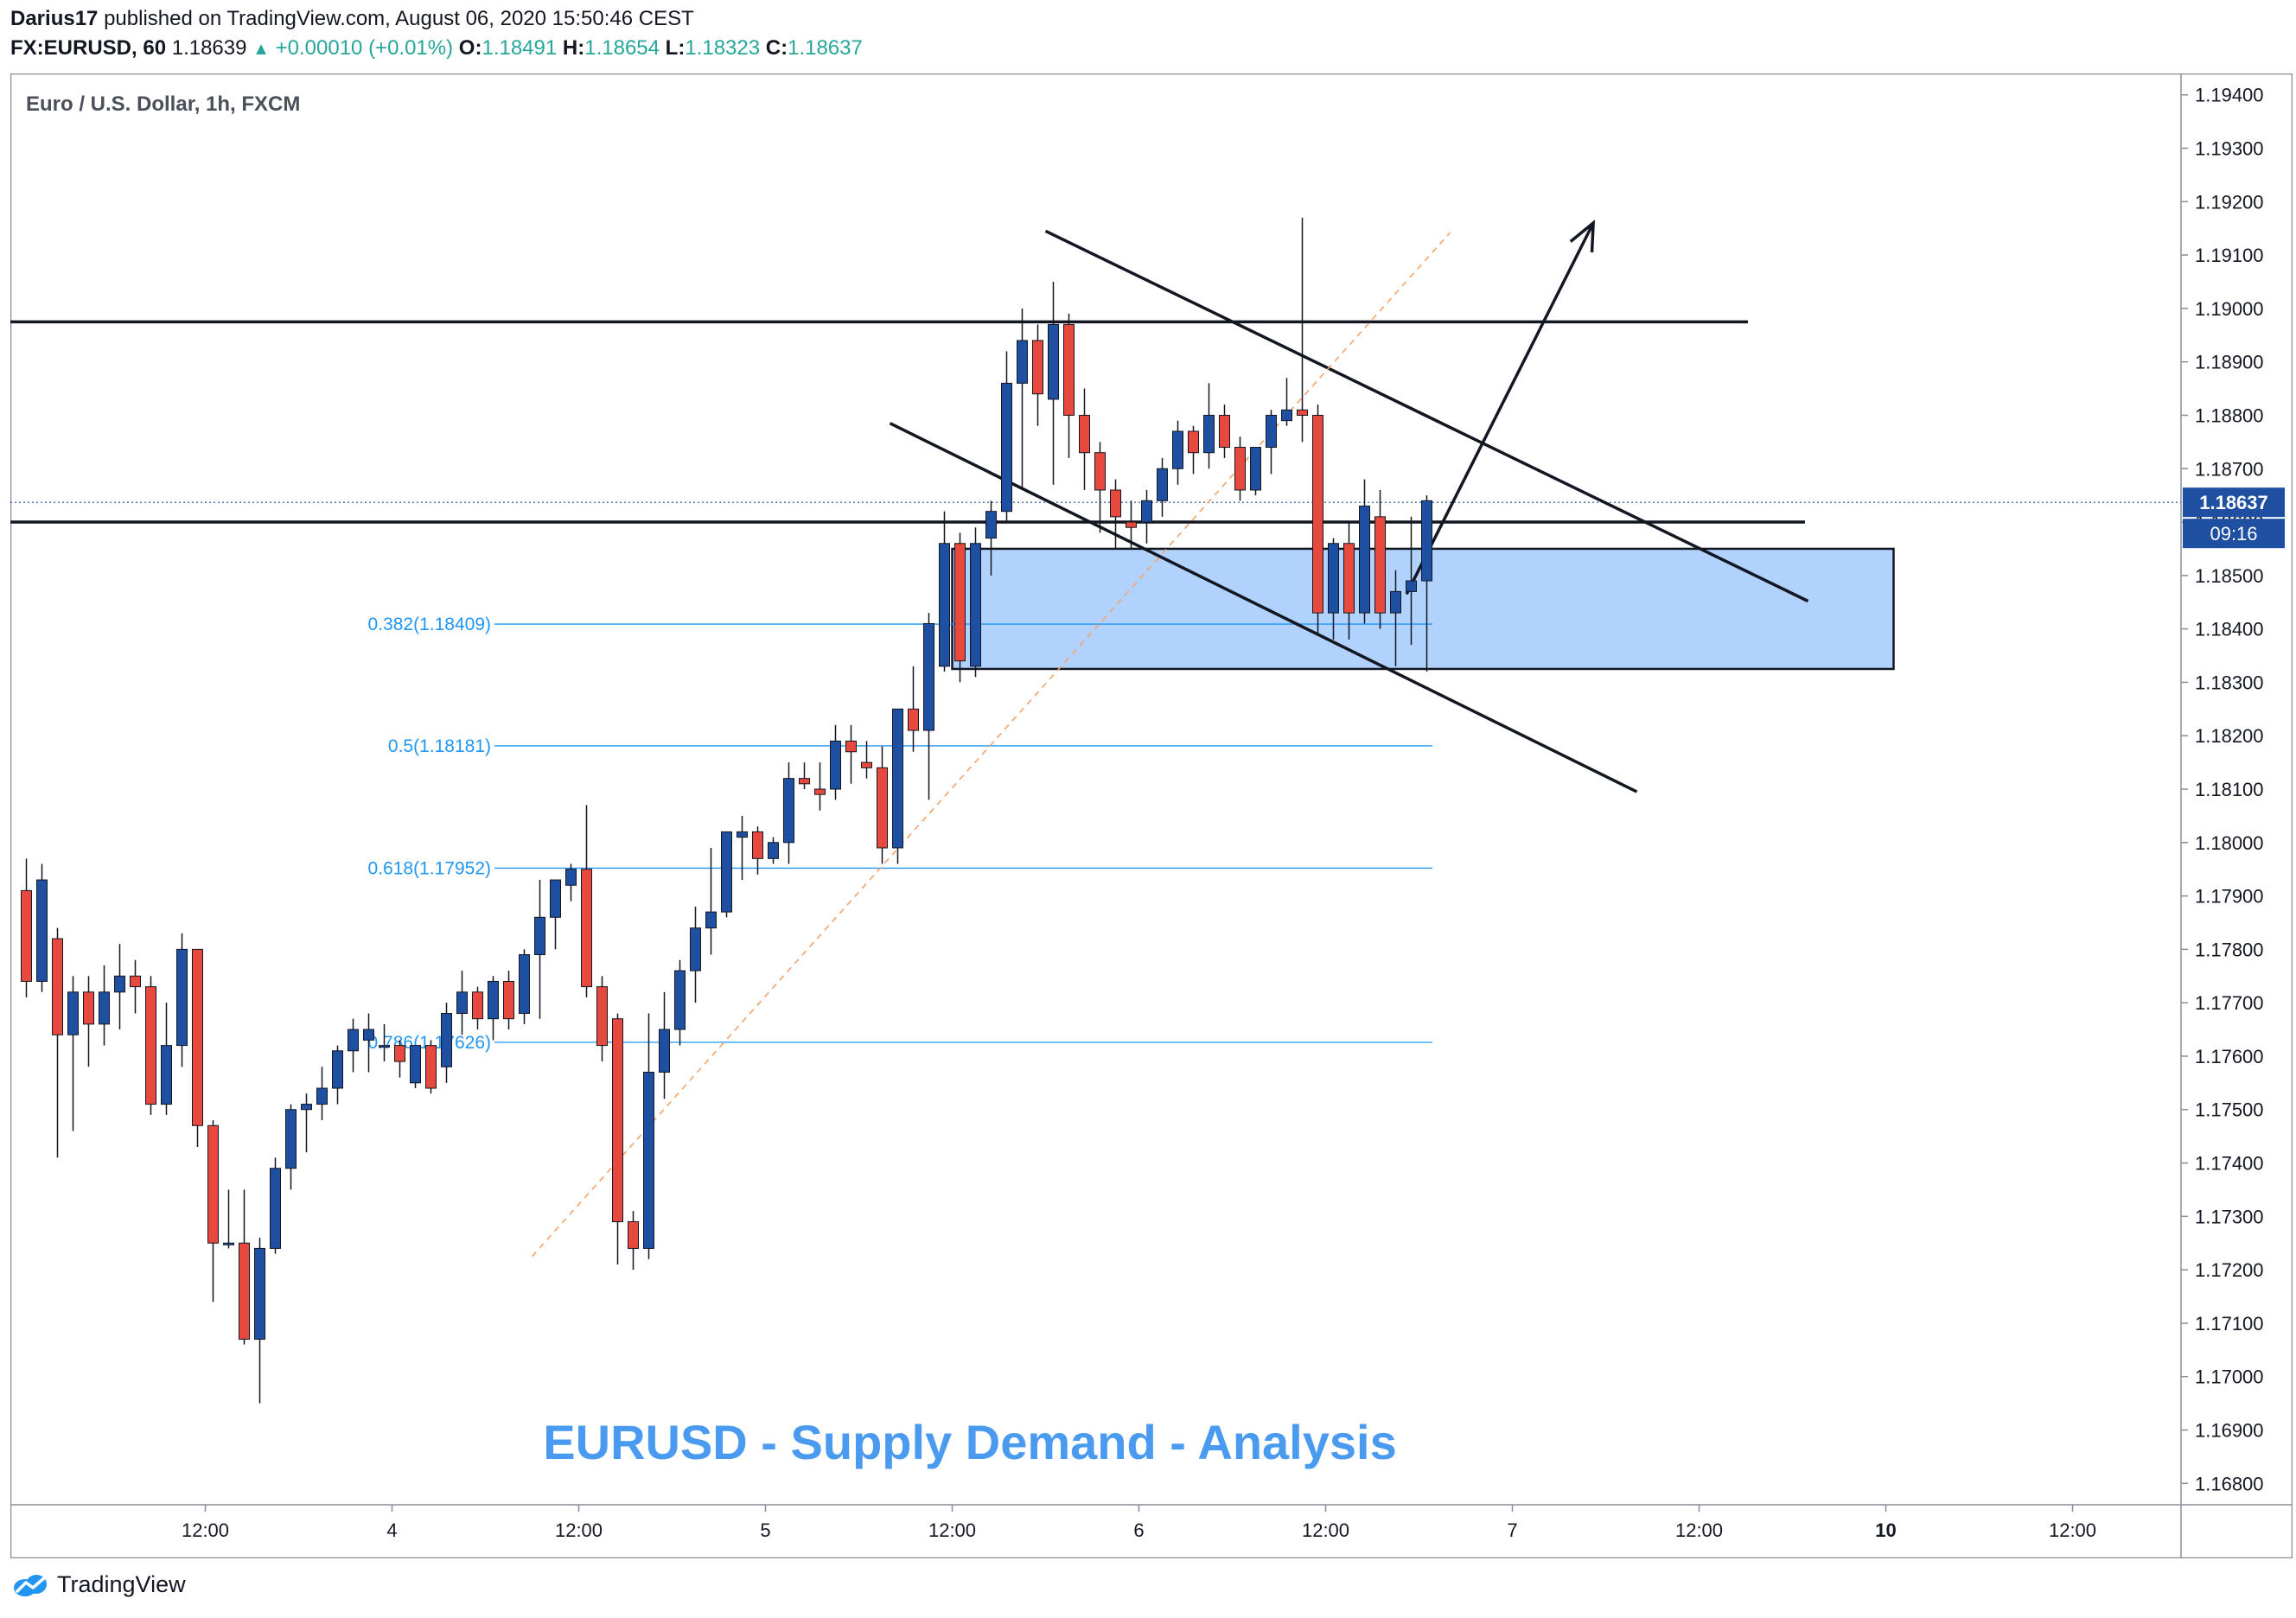  What do you see at coordinates (969, 1442) in the screenshot?
I see `chart-annotation-text: EURUSD - Supply Demand - Analysis` at bounding box center [969, 1442].